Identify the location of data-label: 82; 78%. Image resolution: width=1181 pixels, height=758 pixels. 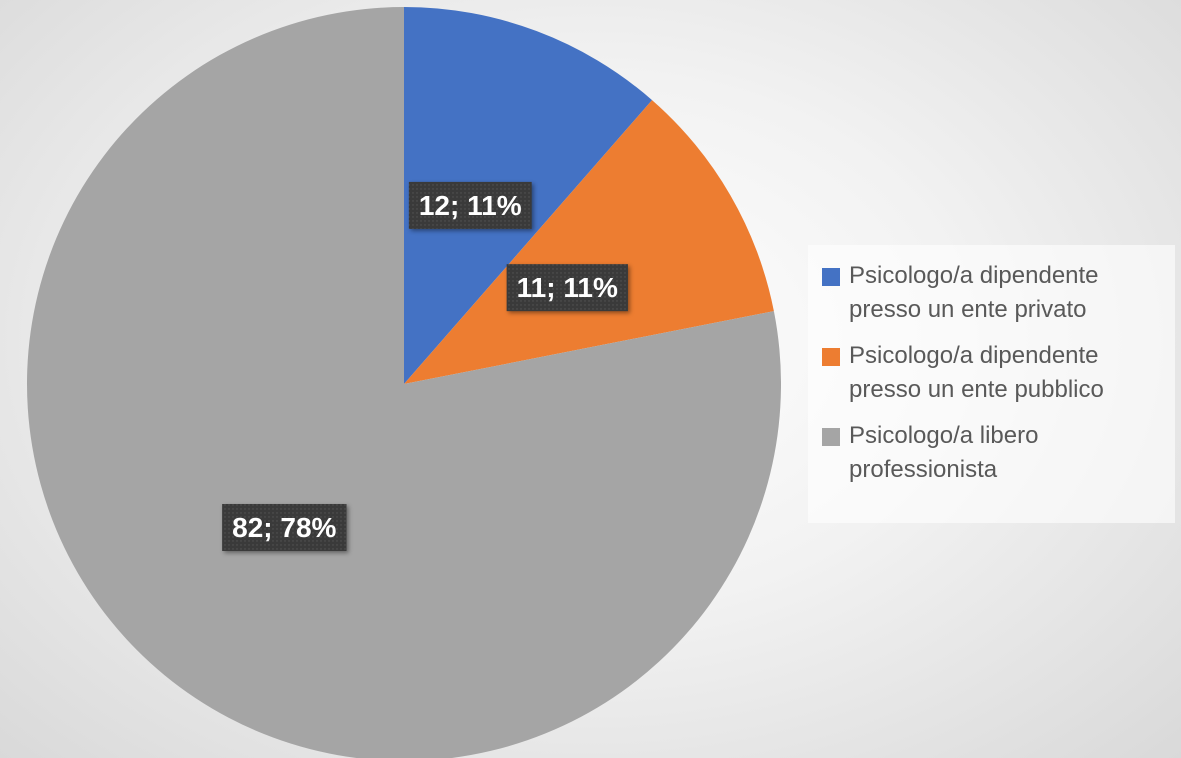
(284, 527).